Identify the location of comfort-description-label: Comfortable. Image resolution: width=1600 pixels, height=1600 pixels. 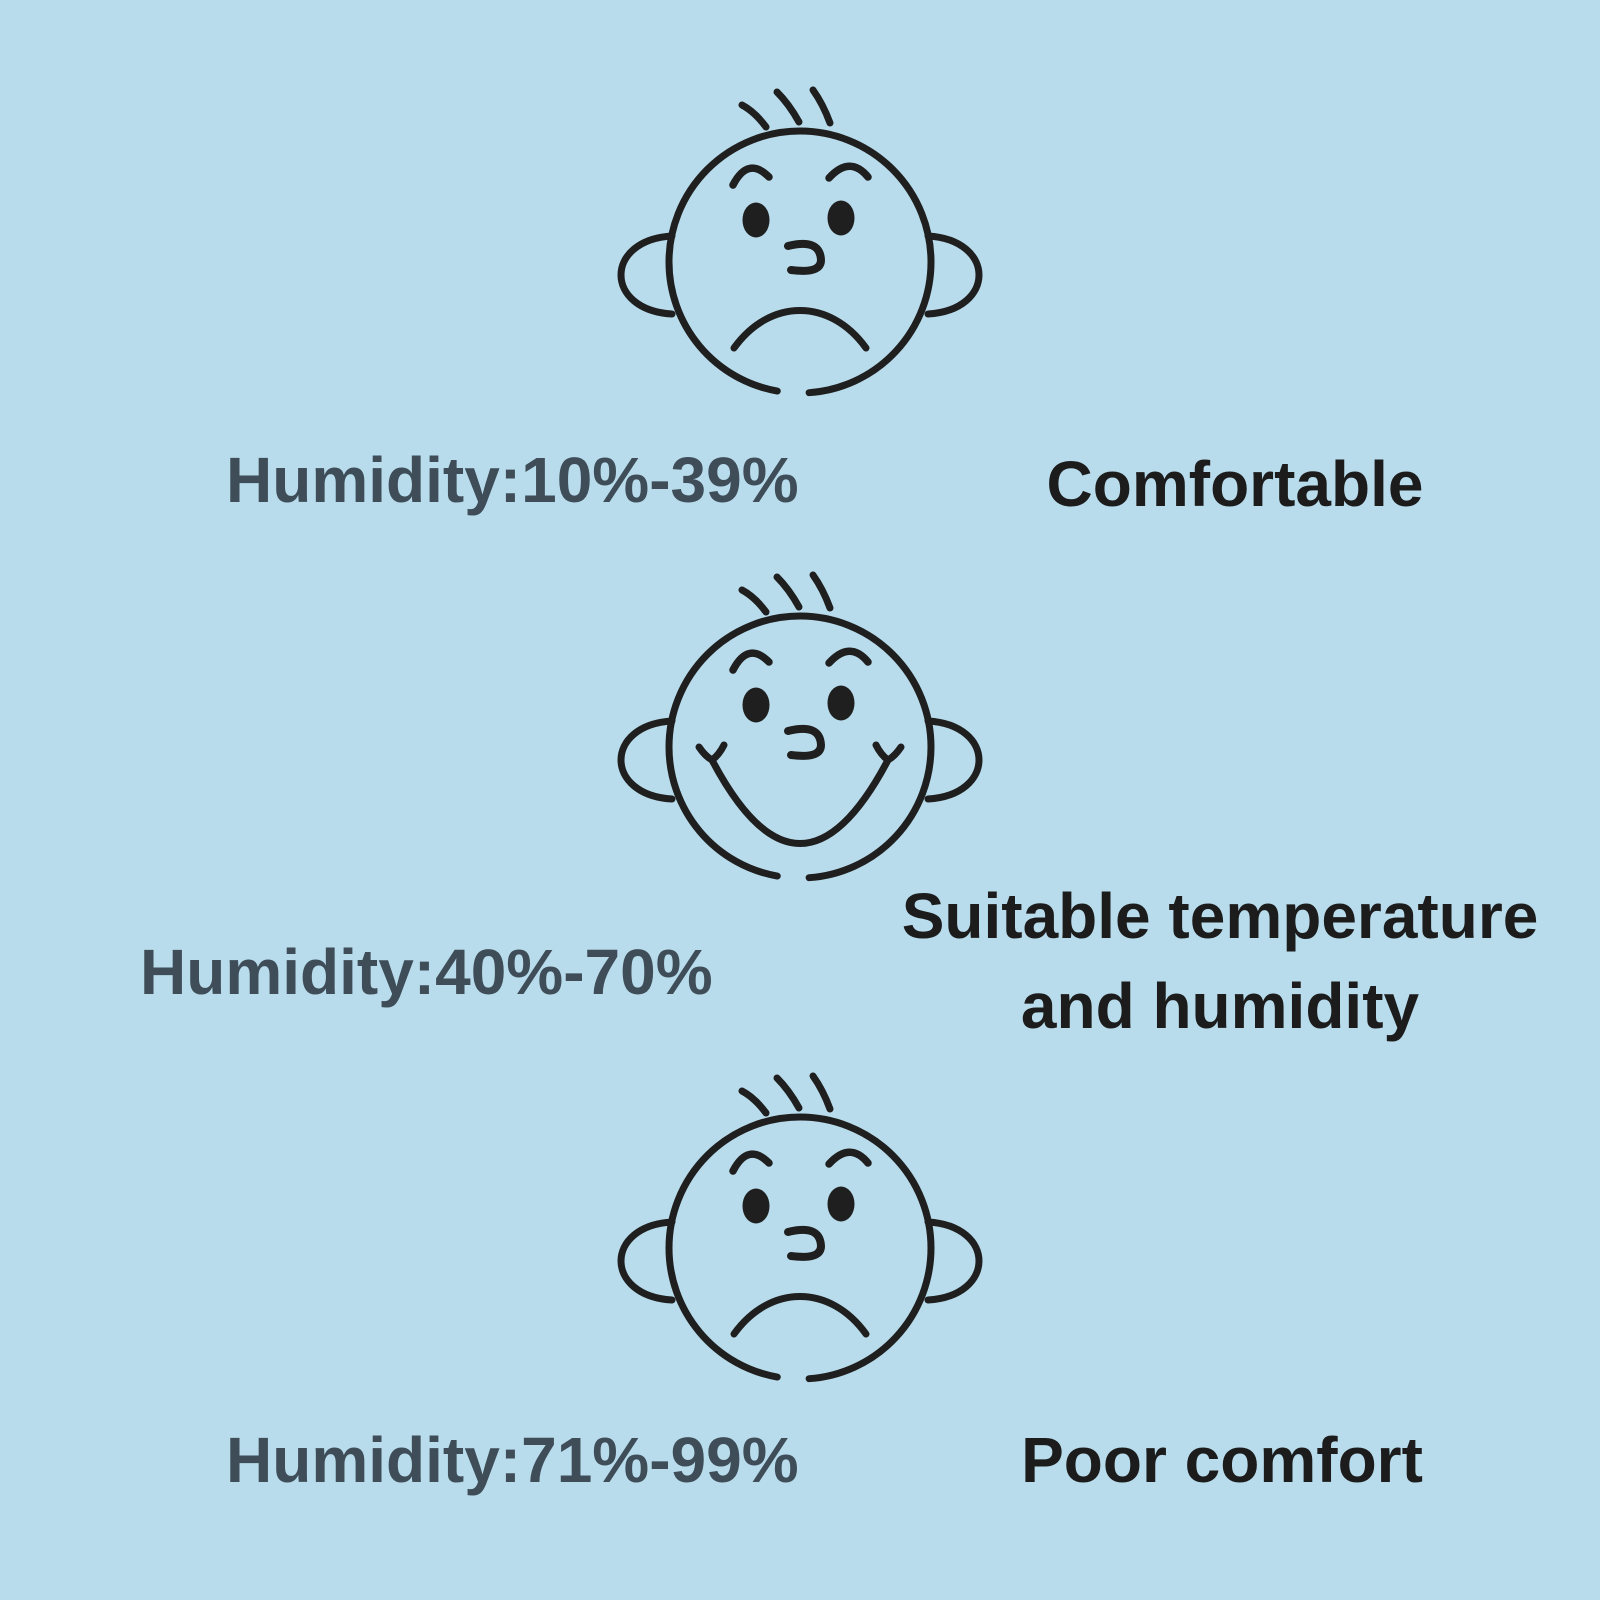
(1235, 484).